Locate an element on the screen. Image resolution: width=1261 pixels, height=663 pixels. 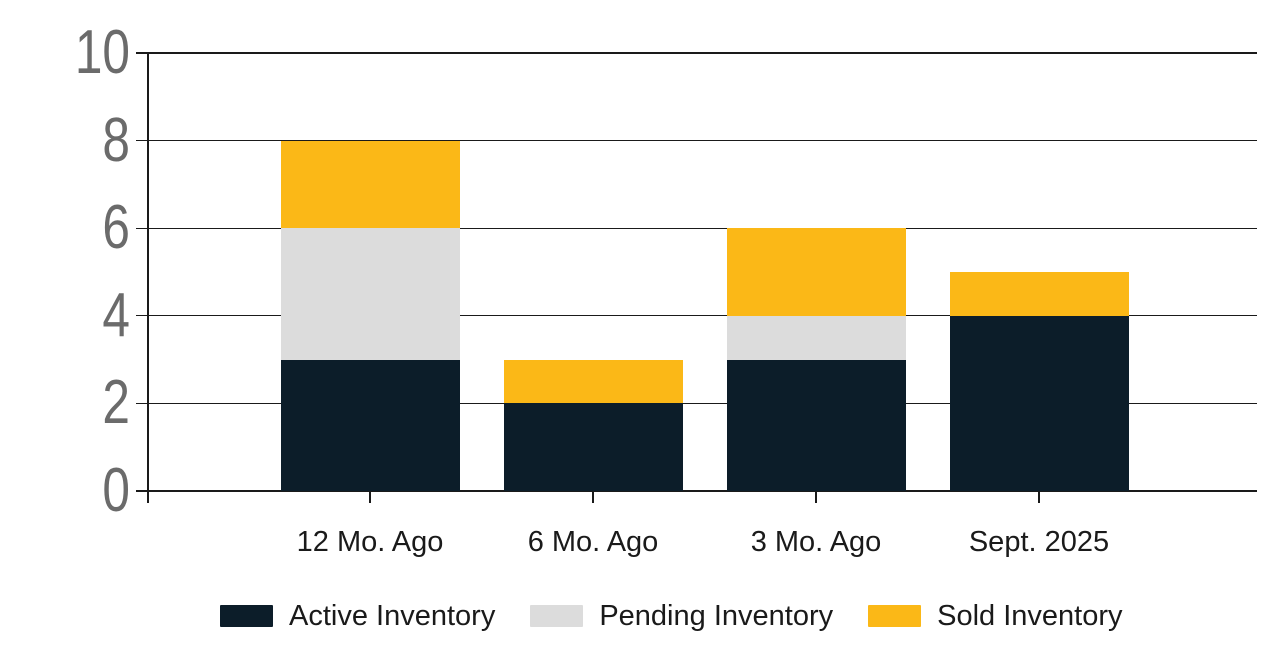
x-axis-label: 3 Mo. Ago is located at coordinates (816, 542).